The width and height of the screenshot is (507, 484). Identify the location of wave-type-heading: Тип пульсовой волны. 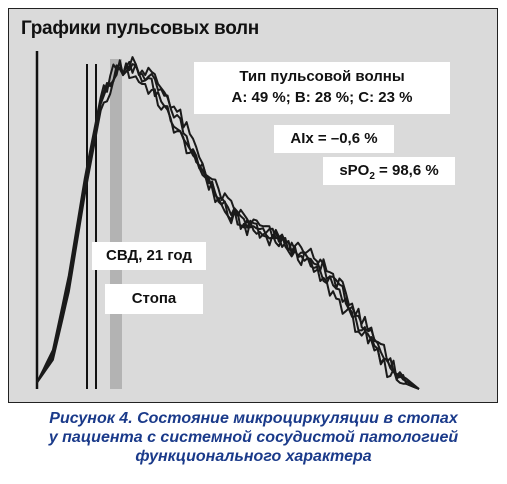
(322, 76).